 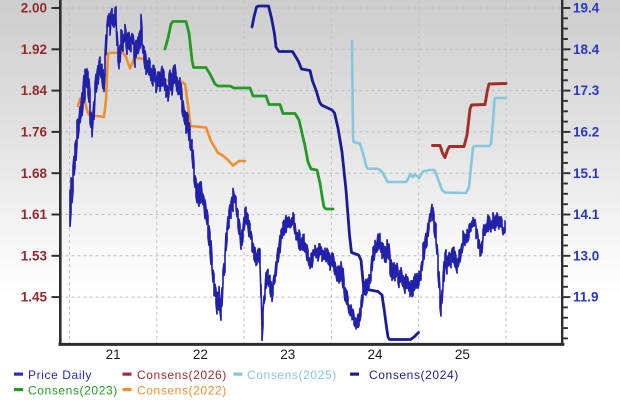 What do you see at coordinates (34, 214) in the screenshot?
I see `svg-text: 1.61` at bounding box center [34, 214].